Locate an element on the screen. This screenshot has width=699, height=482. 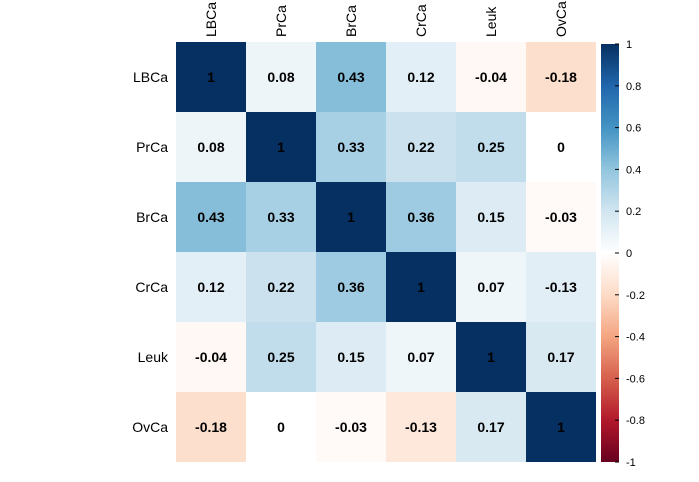
heatmap-cell-Leuk-LBCa is located at coordinates (211, 357).